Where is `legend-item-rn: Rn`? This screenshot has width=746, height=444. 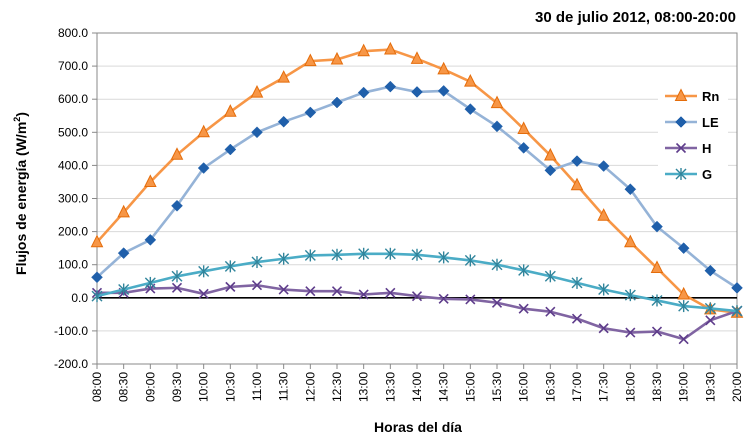
legend-item-rn: Rn is located at coordinates (692, 96).